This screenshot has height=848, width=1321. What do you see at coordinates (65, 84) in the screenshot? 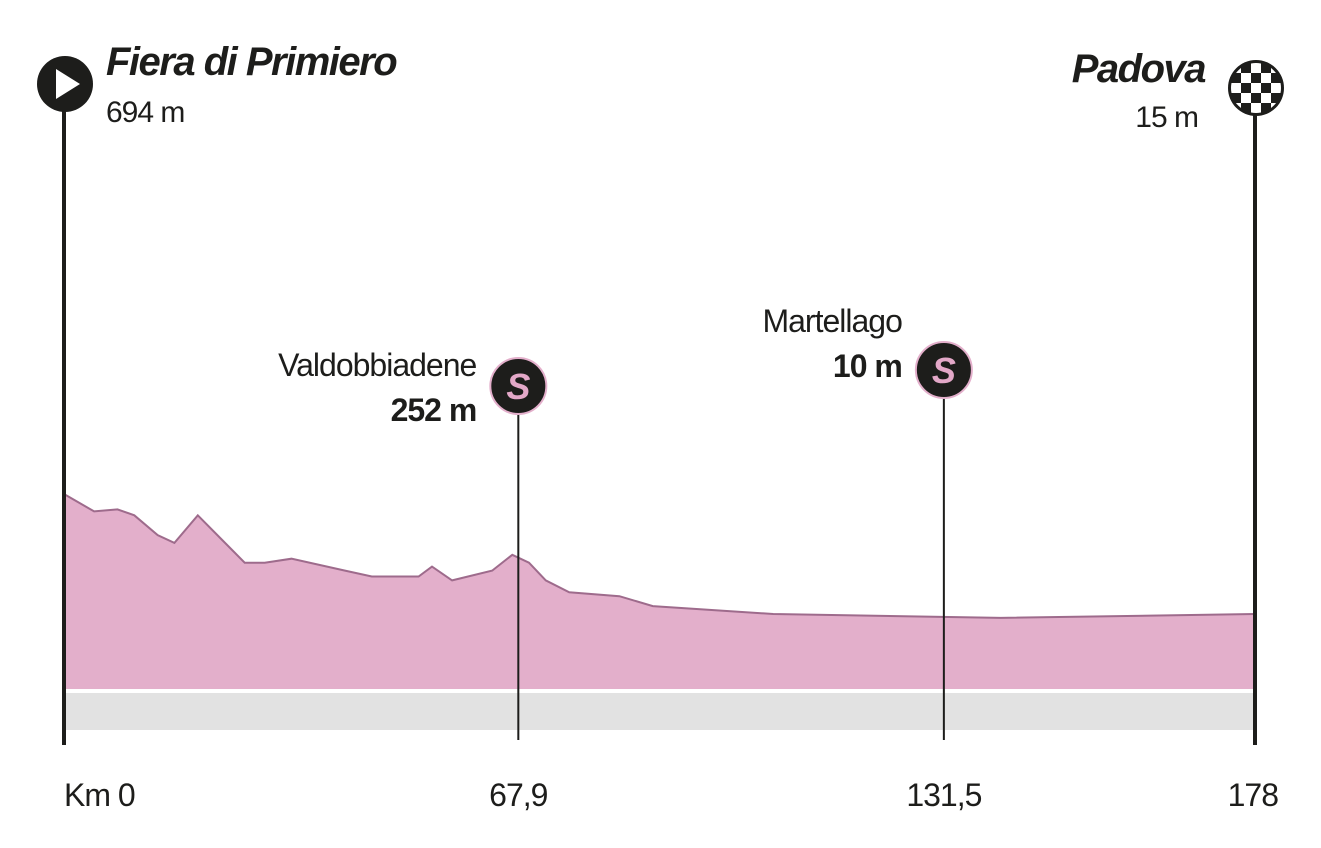
I see `start-icon` at bounding box center [65, 84].